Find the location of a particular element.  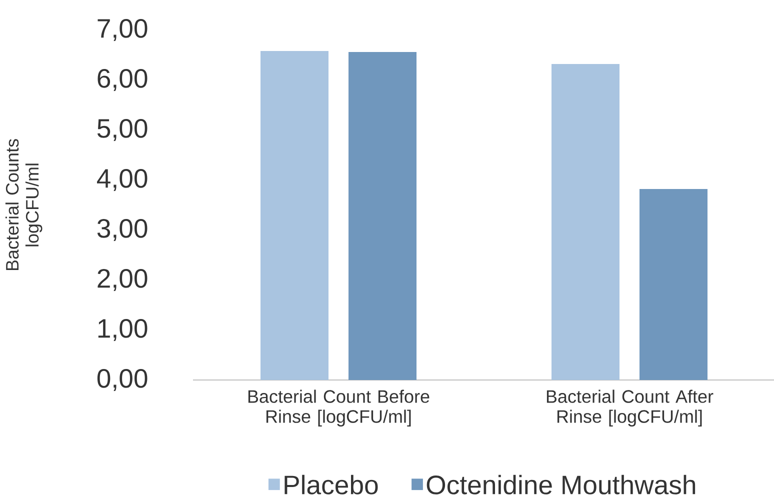

y-tick-label: 5,00 is located at coordinates (122, 129).